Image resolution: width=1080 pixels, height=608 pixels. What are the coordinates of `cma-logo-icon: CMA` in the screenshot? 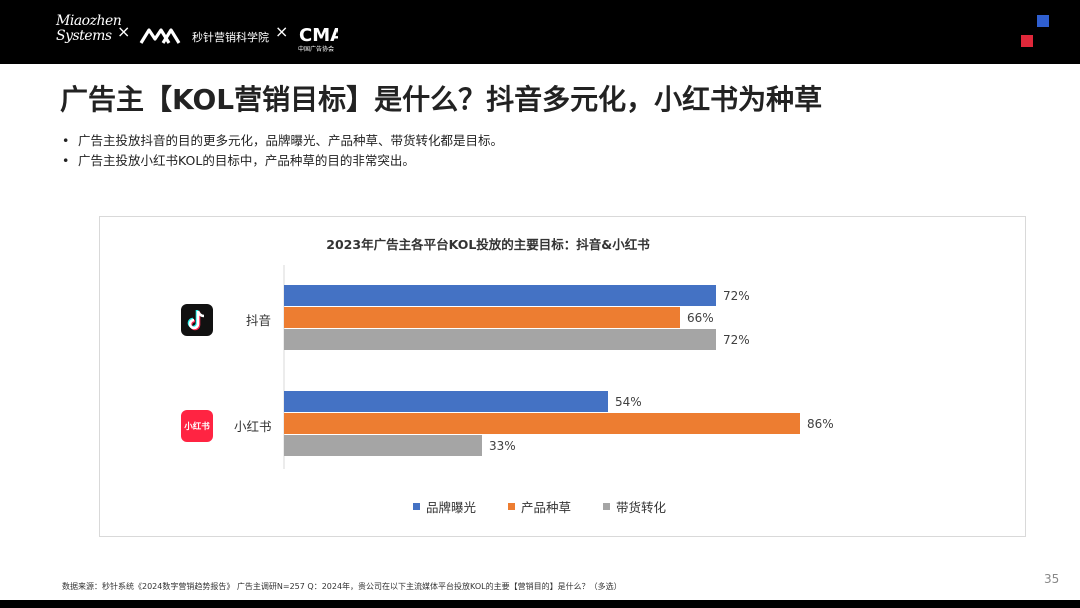 It's located at (318, 34).